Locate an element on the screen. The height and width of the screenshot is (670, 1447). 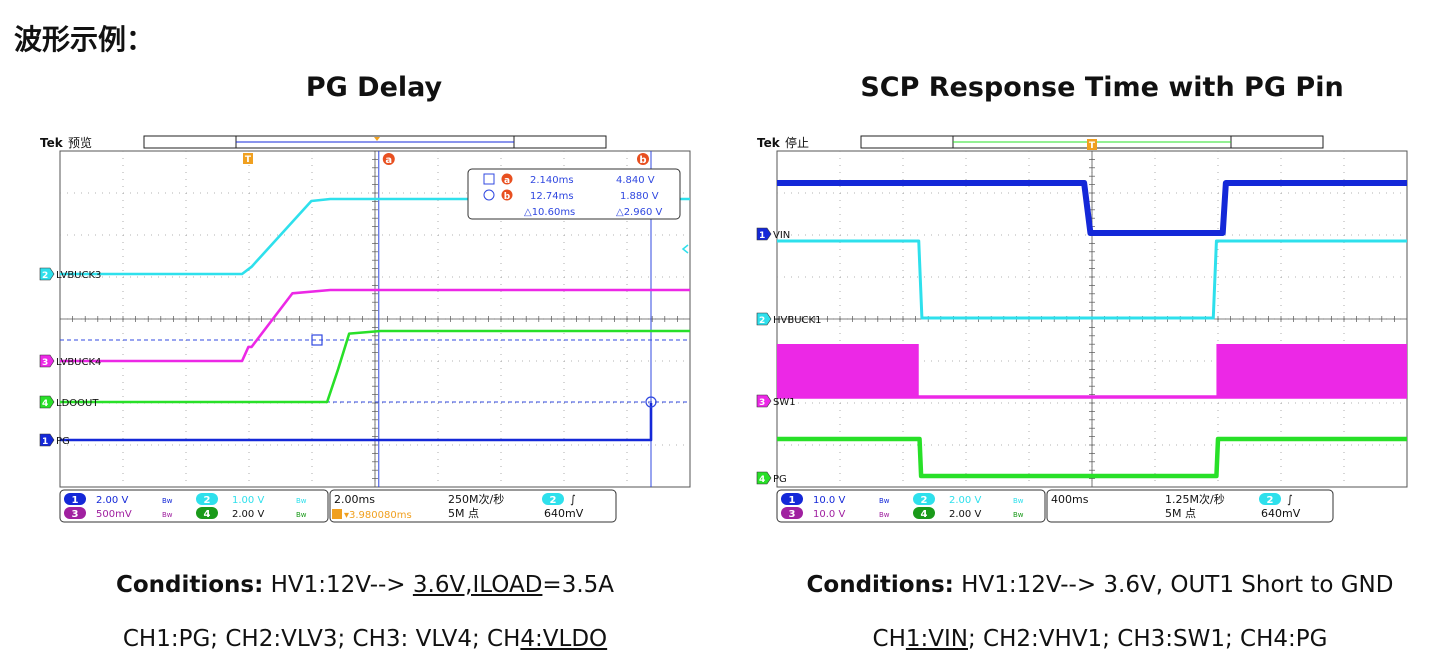
readout-b-marker-icon is located at coordinates (507, 195).